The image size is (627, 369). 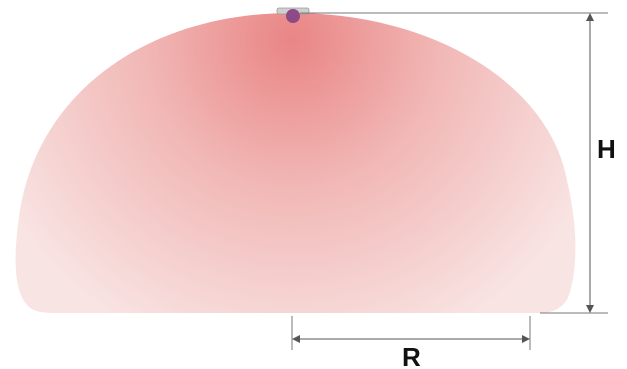 I want to click on height-label: H, so click(x=606, y=149).